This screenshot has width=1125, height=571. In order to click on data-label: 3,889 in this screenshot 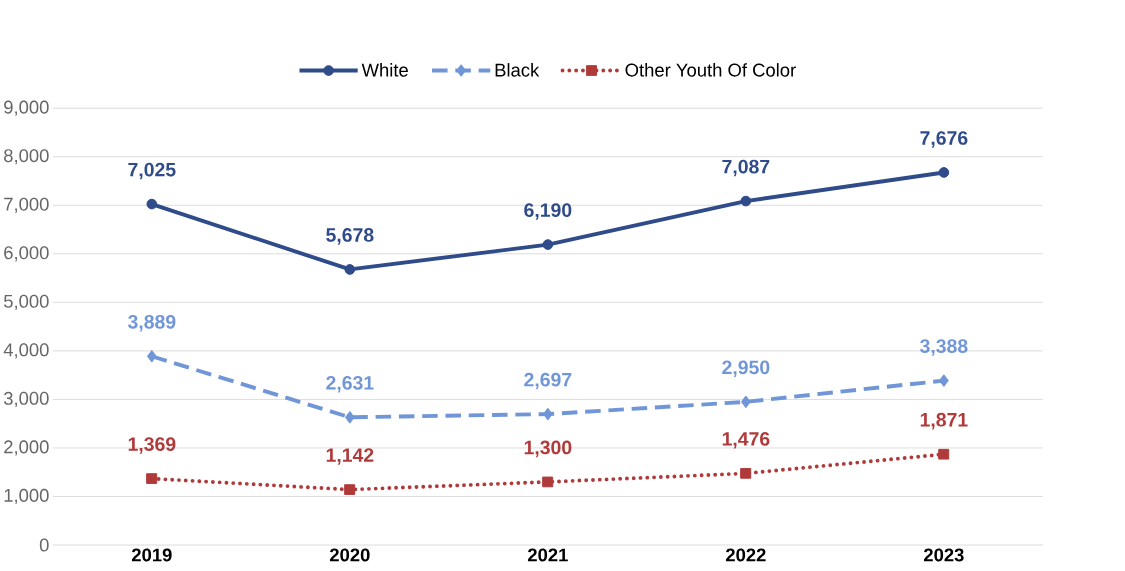, I will do `click(151, 323)`.